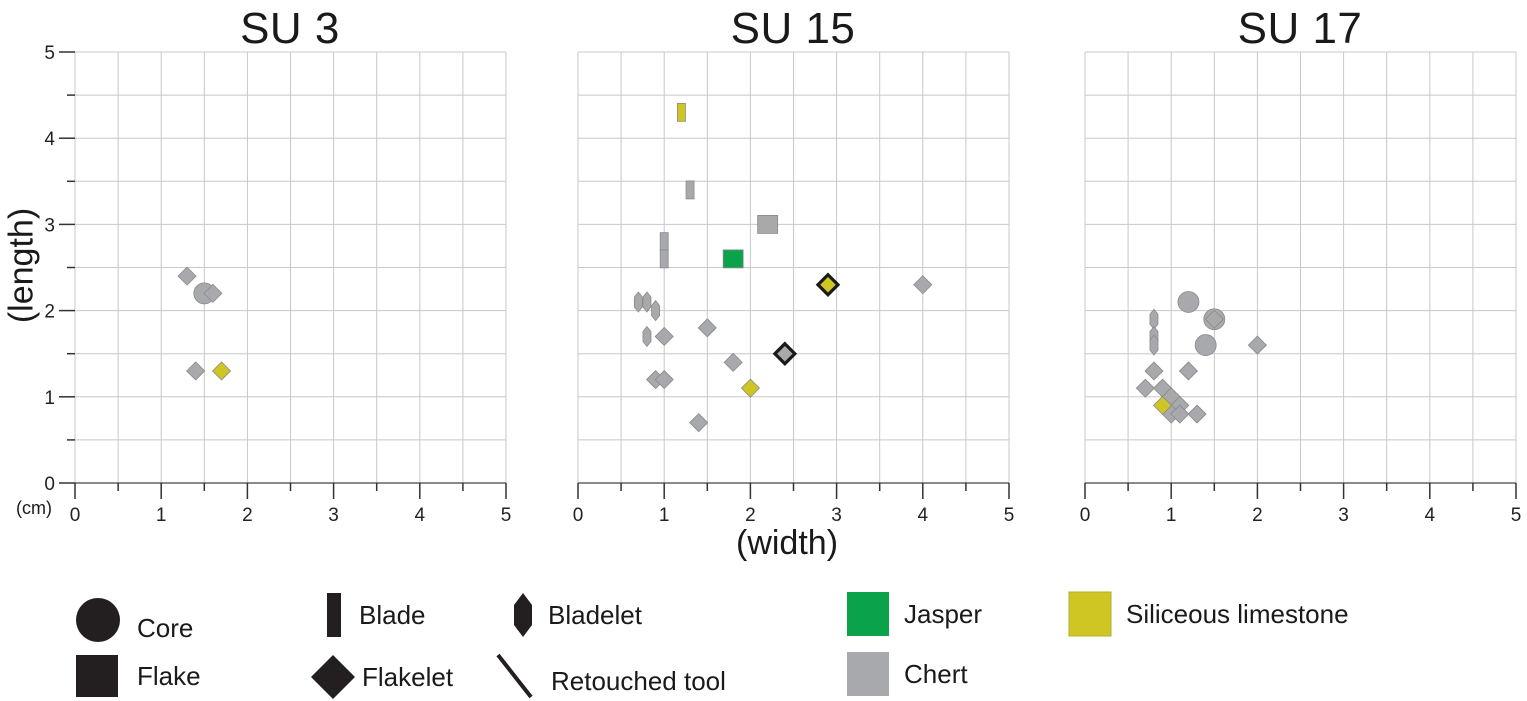 The image size is (1527, 701). I want to click on square-icon, so click(97, 676).